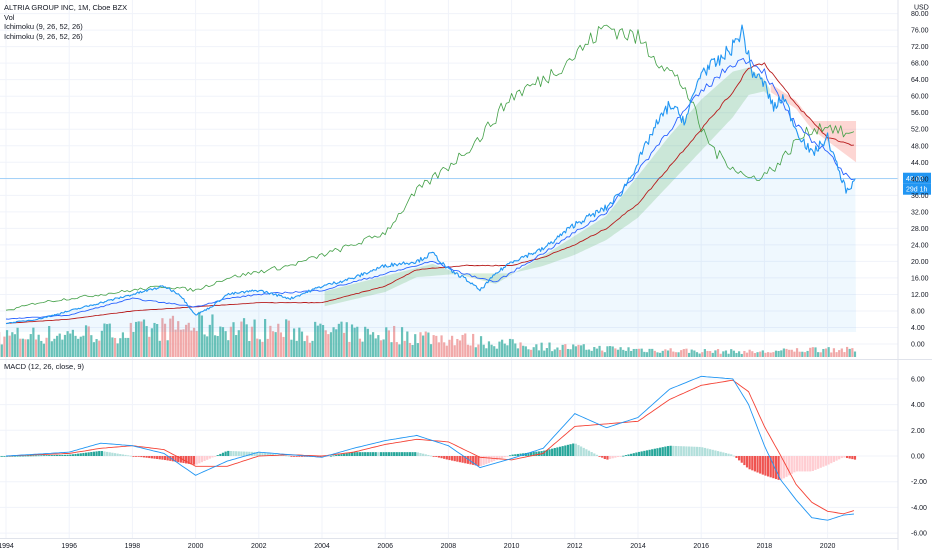 The image size is (932, 550). What do you see at coordinates (43, 36) in the screenshot?
I see `indicator-ichimoku-label-2: Ichimoku (9, 26, 52, 26)` at bounding box center [43, 36].